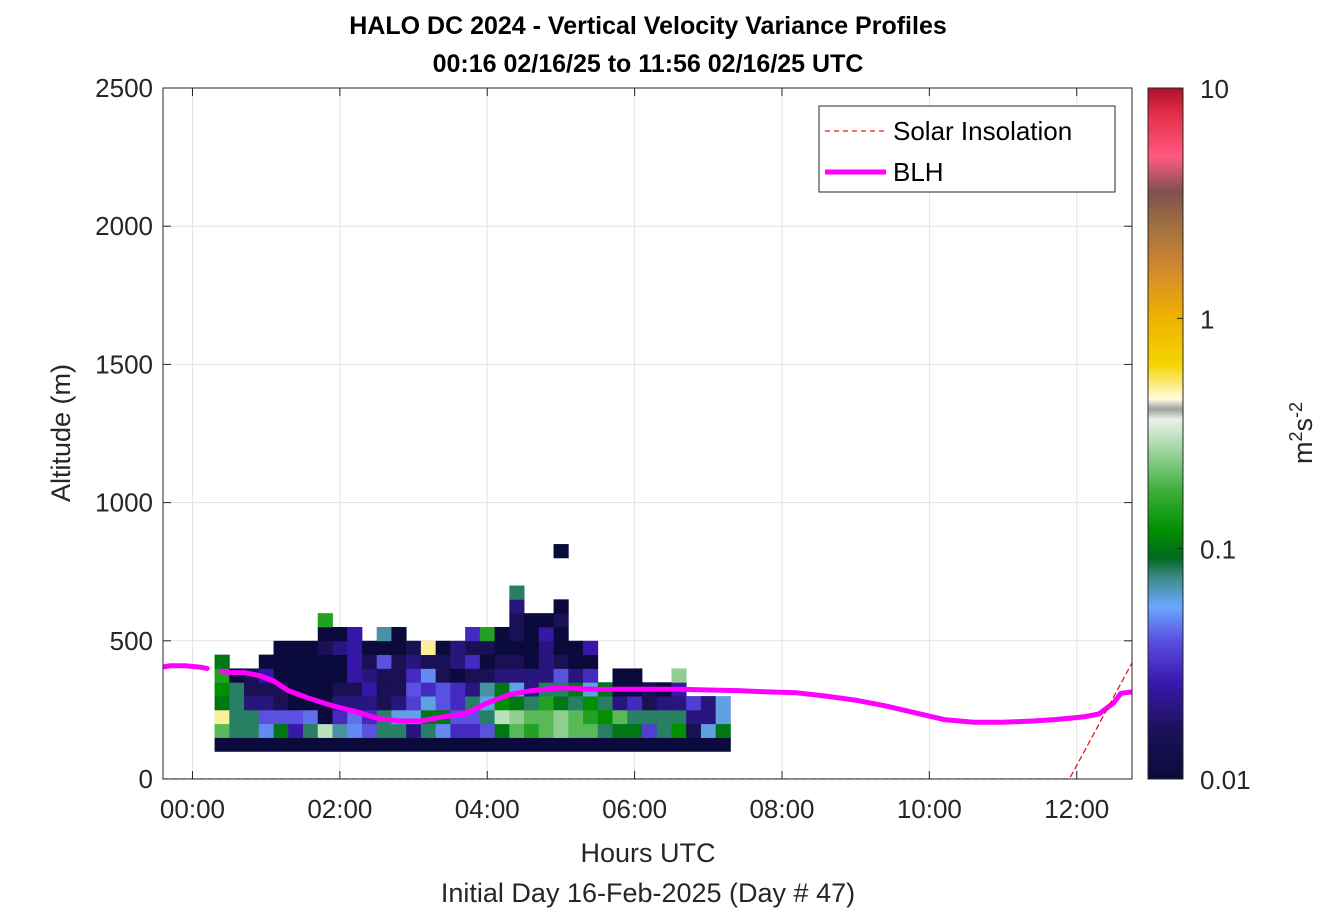 The height and width of the screenshot is (911, 1343). Describe the element at coordinates (124, 364) in the screenshot. I see `y-tick-label: 1500` at that location.